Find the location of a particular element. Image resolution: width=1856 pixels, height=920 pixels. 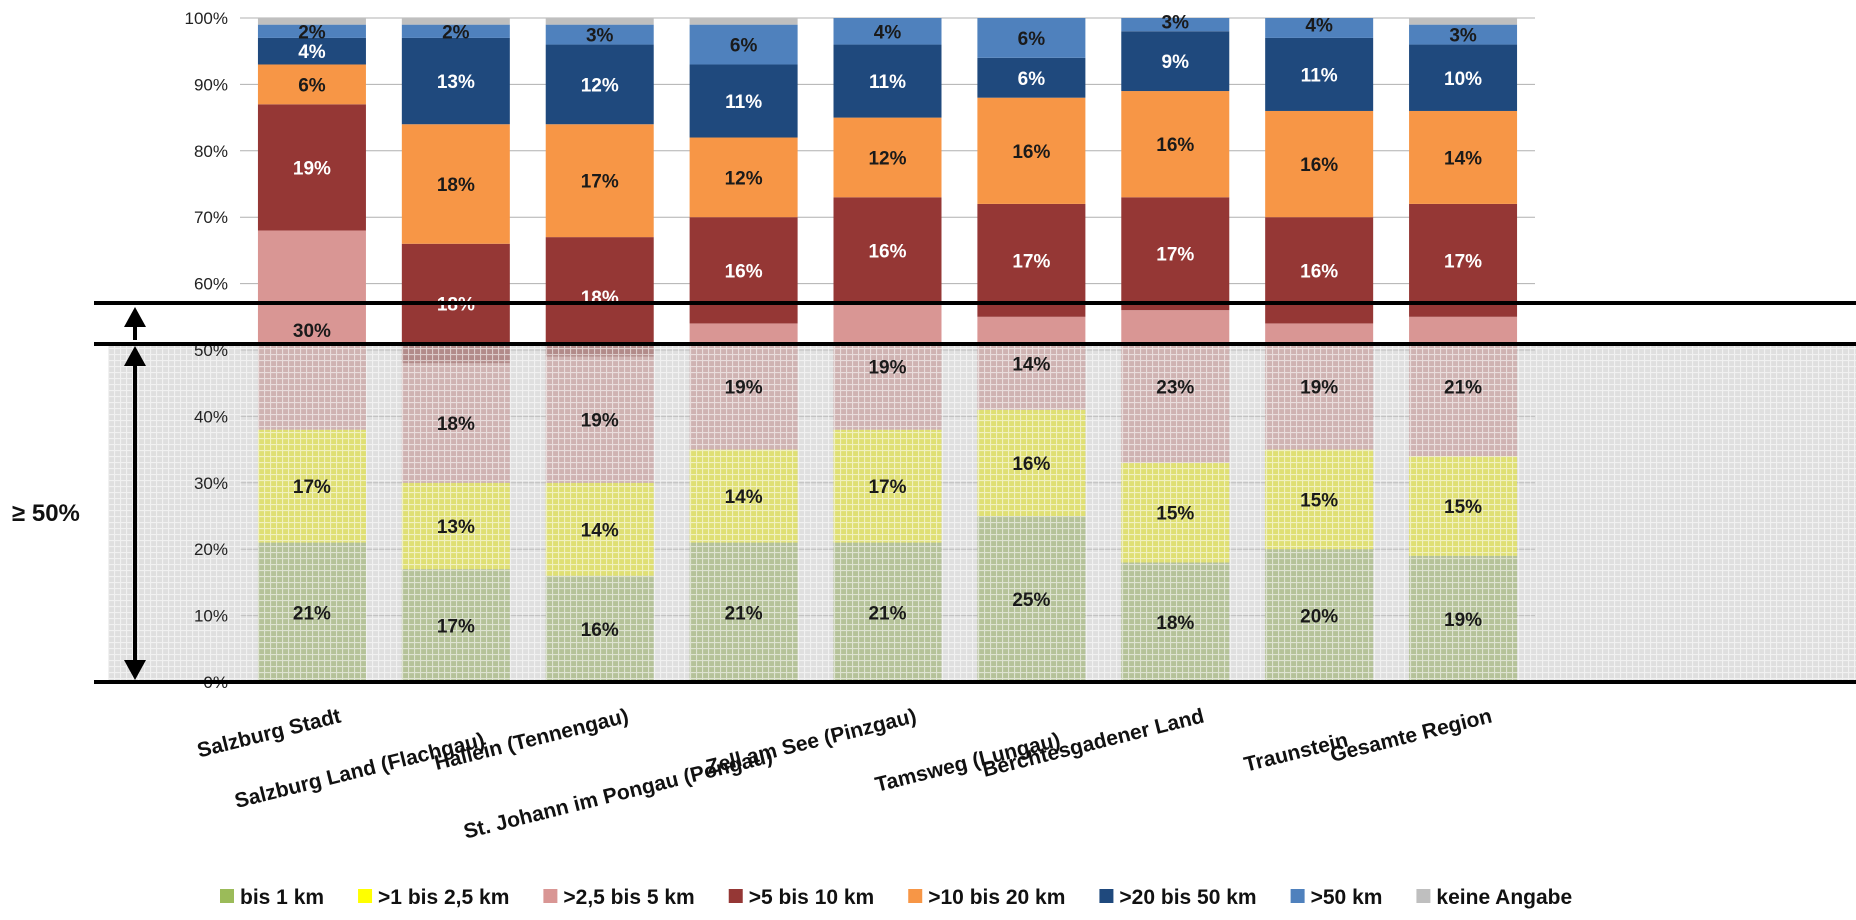

data-label: 10% is located at coordinates (1463, 79).